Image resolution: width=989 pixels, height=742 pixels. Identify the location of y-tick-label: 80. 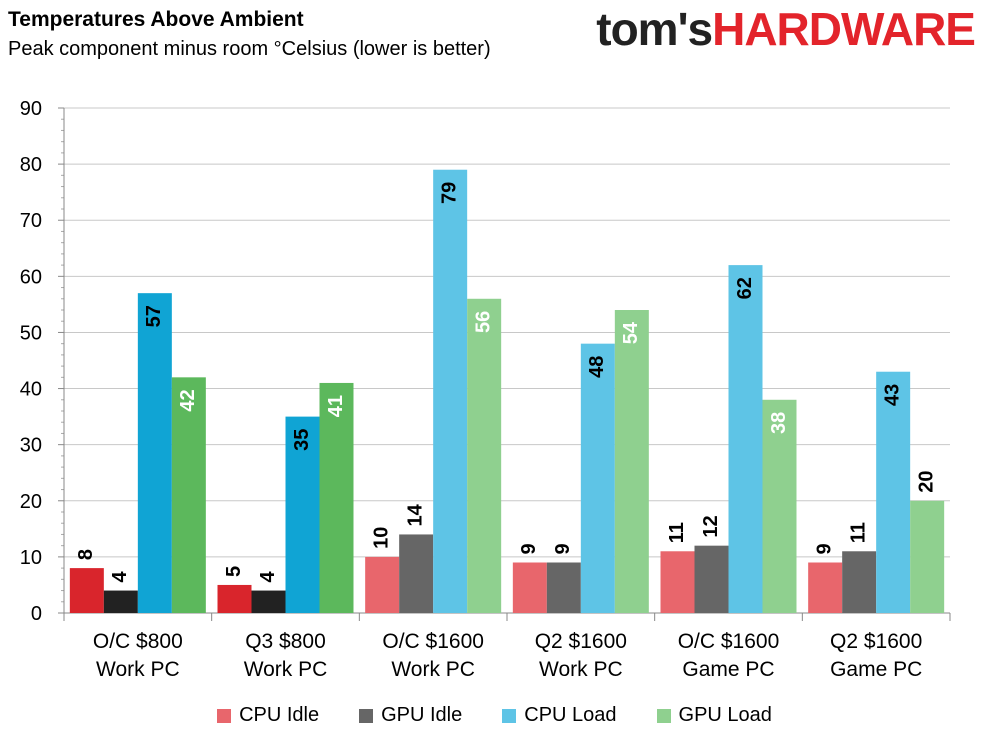
(31, 165).